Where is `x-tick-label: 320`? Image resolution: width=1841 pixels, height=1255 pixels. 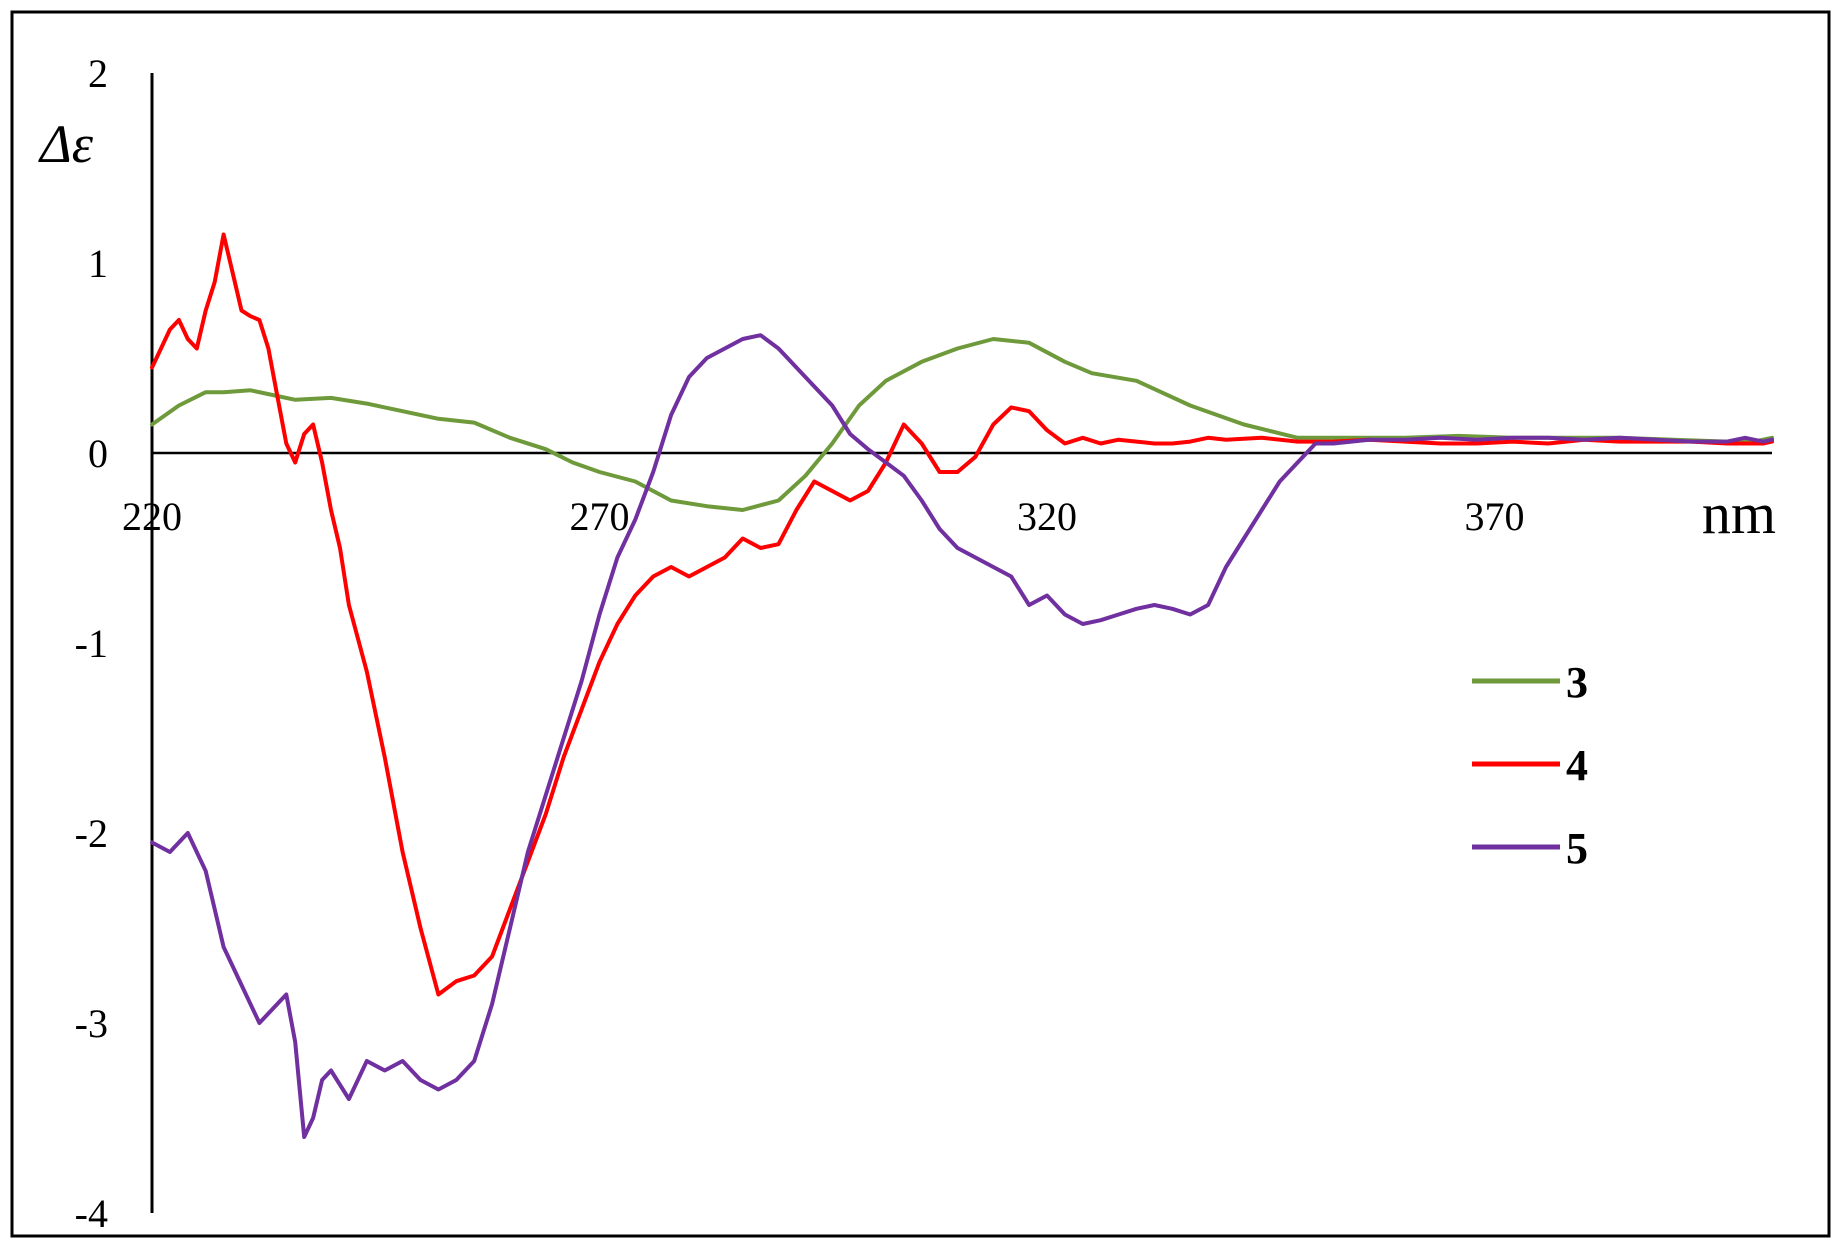 x-tick-label: 320 is located at coordinates (1047, 516).